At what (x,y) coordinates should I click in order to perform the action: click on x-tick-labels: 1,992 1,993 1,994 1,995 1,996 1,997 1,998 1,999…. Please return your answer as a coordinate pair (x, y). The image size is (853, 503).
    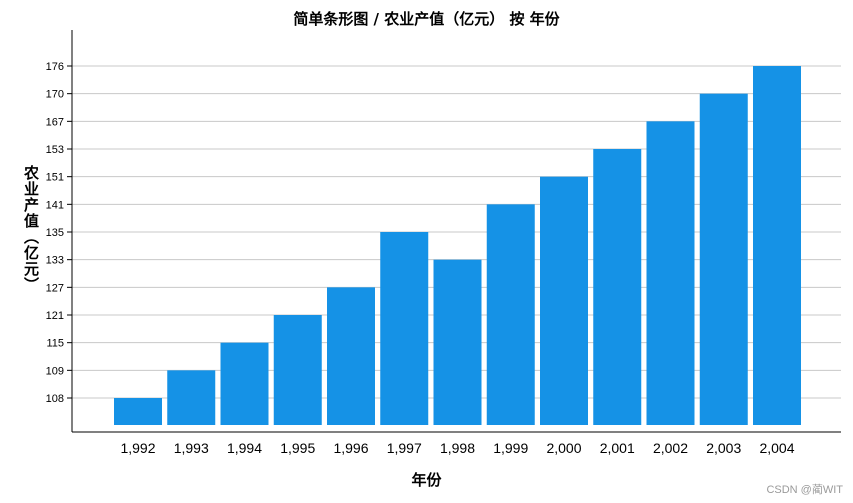
    Looking at the image, I should click on (457, 448).